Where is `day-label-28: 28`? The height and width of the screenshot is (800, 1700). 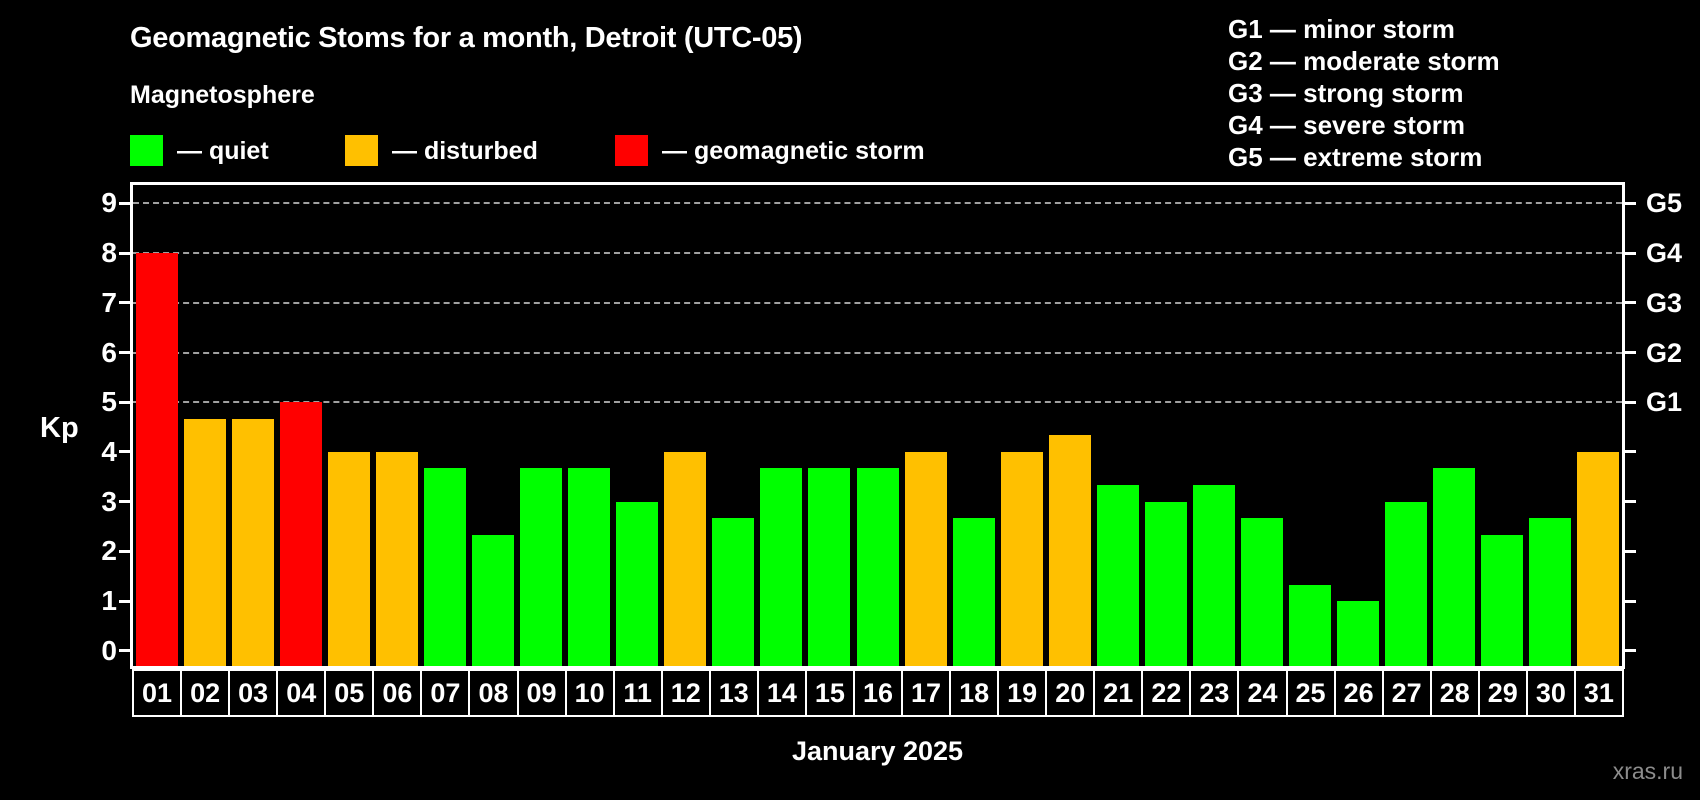 day-label-28: 28 is located at coordinates (1455, 693).